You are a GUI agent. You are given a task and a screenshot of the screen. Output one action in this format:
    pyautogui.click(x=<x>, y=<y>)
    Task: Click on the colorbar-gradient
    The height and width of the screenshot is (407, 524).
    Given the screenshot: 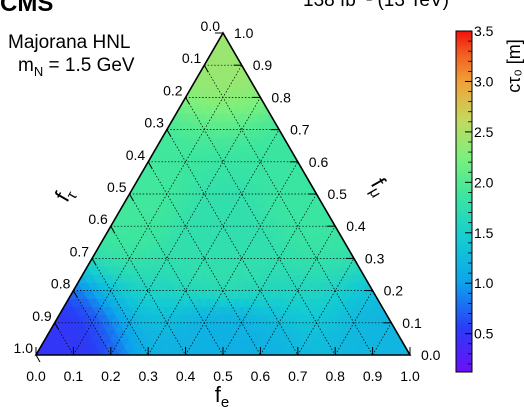 What is the action you would take?
    pyautogui.click(x=464, y=201)
    